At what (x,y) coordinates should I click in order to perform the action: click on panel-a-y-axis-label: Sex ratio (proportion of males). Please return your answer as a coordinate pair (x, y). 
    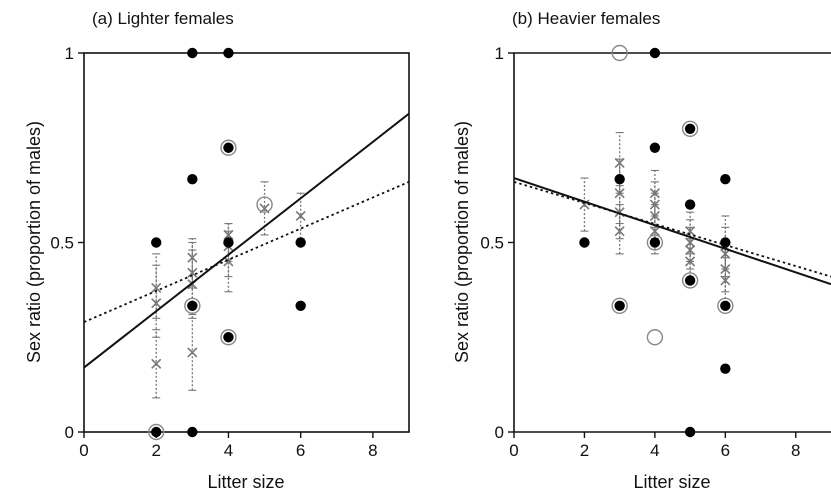
    Looking at the image, I should click on (34, 242).